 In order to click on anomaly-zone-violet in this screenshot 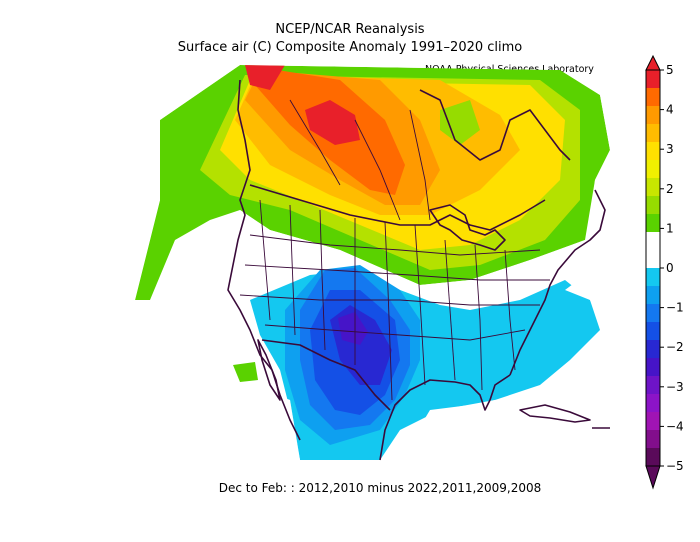, I will do `click(353, 328)`.